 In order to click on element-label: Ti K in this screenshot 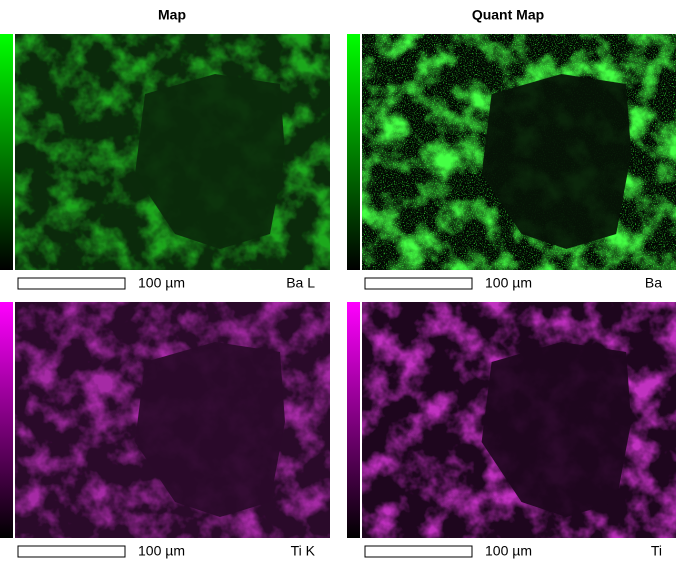, I will do `click(303, 551)`.